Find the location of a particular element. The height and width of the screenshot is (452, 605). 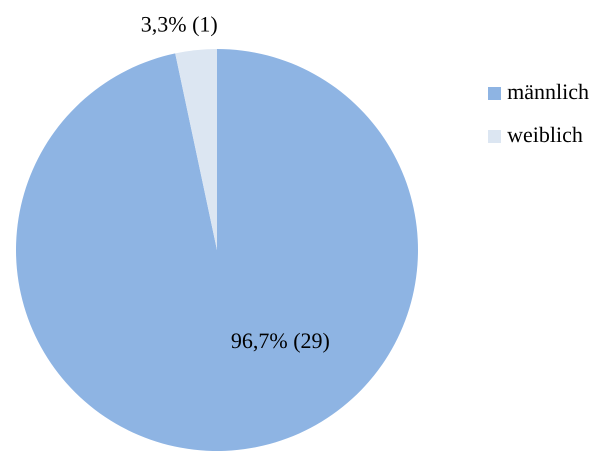

data-label: 3,3% (1) is located at coordinates (179, 24).